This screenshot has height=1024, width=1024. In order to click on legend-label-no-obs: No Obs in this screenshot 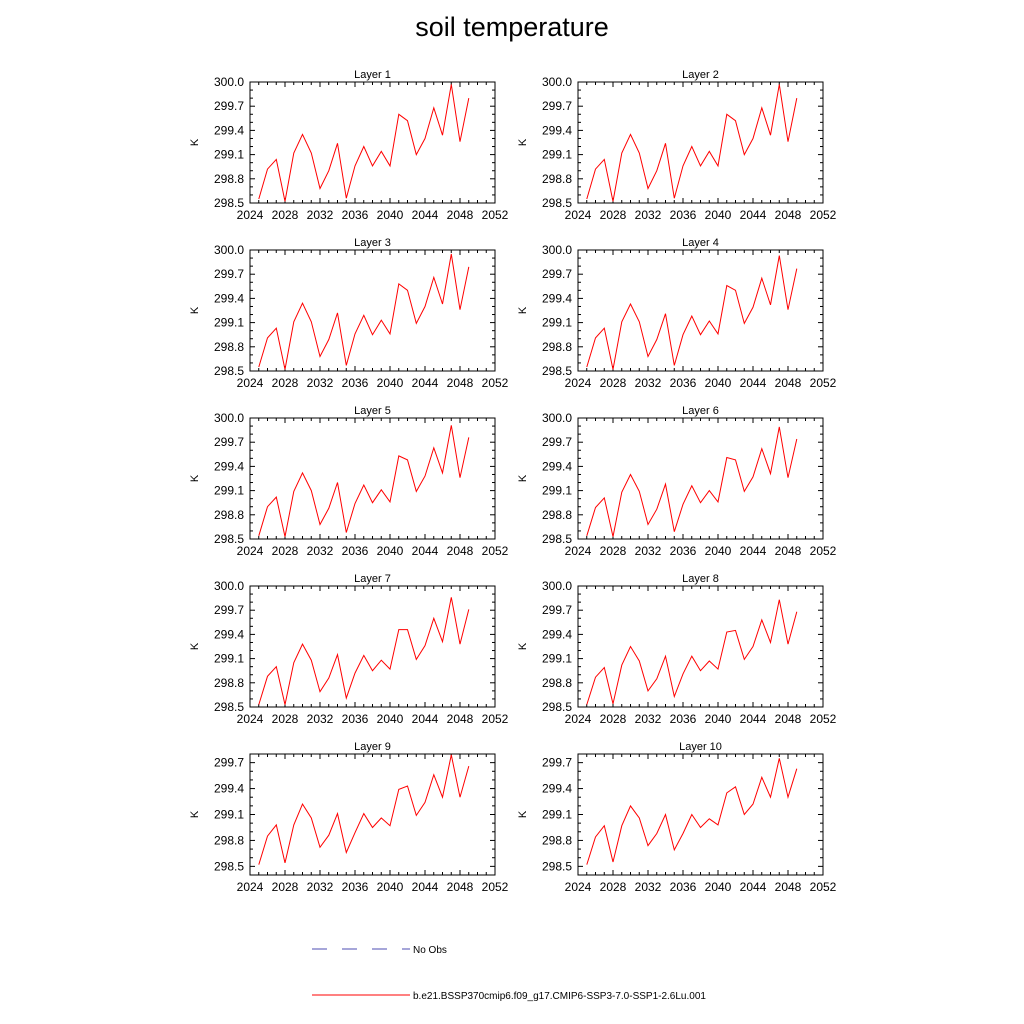, I will do `click(430, 950)`.